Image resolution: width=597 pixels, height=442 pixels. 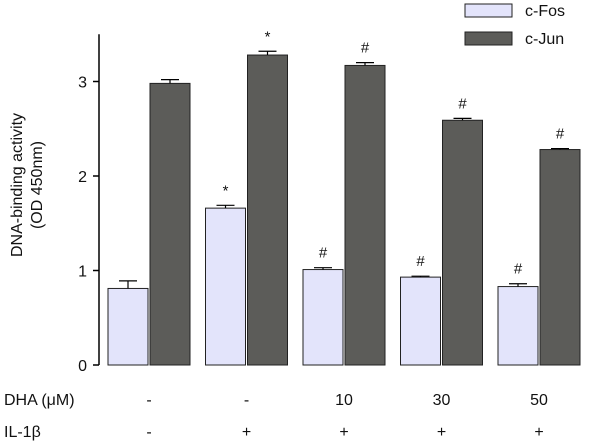 I want to click on legend: c-Fos c-Jun, so click(x=514, y=25).